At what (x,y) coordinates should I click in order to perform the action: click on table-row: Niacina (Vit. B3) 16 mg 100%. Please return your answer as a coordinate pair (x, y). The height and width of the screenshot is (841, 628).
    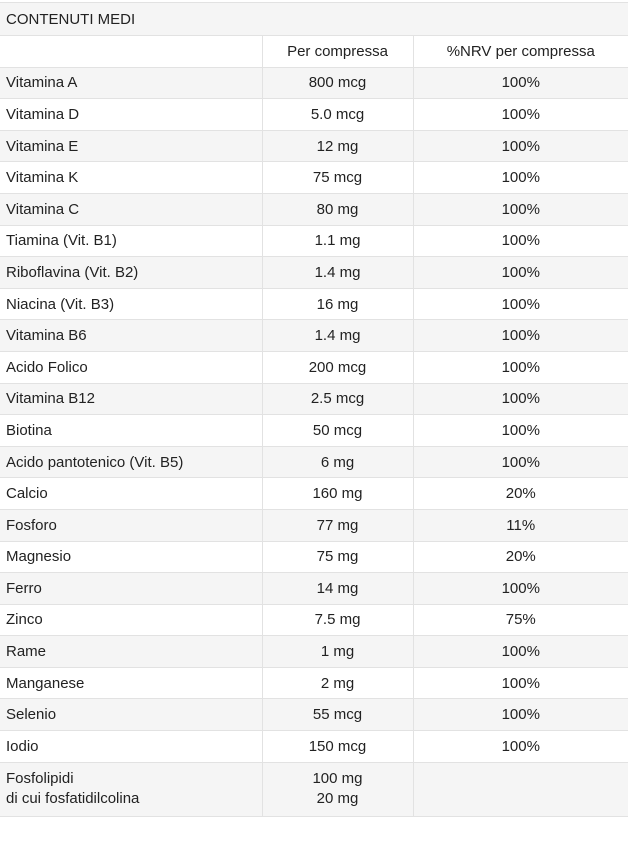
    Looking at the image, I should click on (314, 304).